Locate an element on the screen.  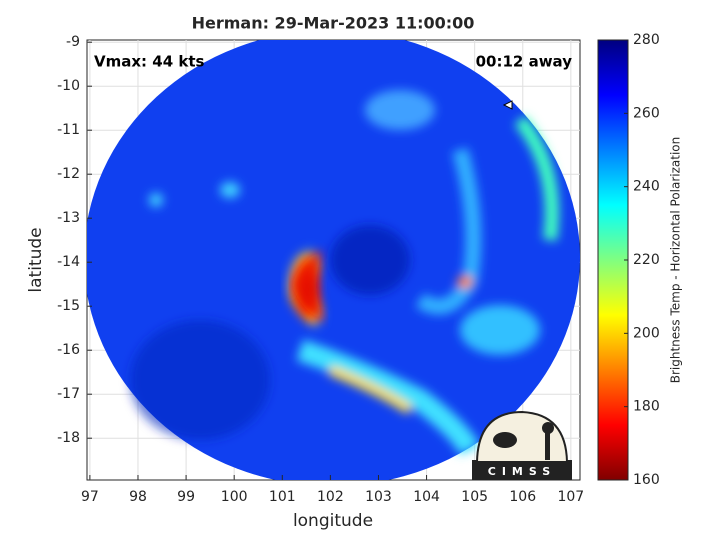
y-tick-label: -11 is located at coordinates (68, 130).